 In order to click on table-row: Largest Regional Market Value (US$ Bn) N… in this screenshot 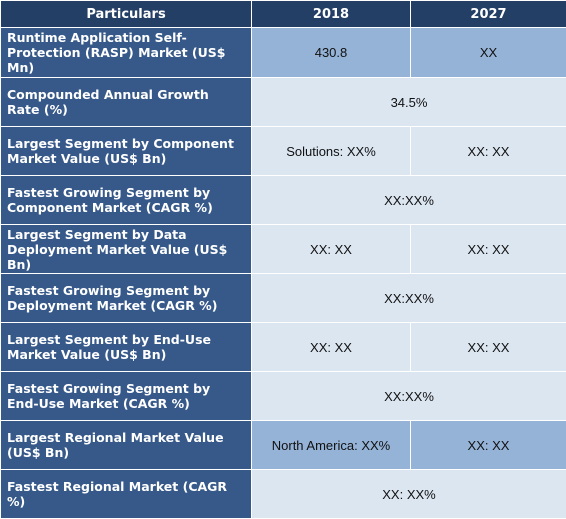, I will do `click(283, 445)`.